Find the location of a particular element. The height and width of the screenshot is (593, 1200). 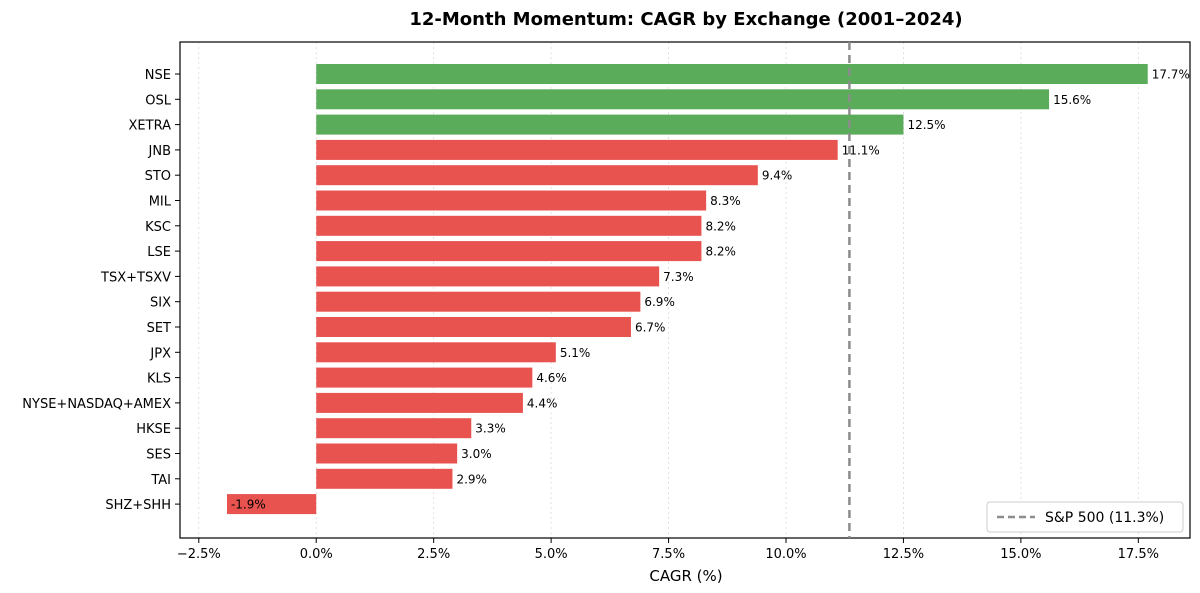

data-label: -1.9% is located at coordinates (248, 505).